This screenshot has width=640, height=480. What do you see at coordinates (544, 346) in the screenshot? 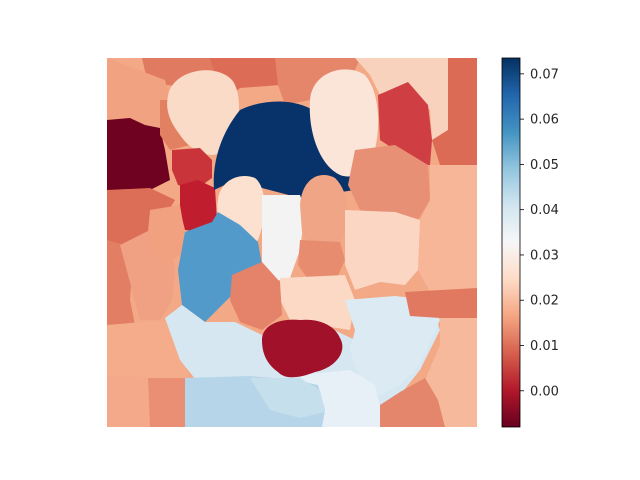
I see `colorbar-tick-label: 0.01` at bounding box center [544, 346].